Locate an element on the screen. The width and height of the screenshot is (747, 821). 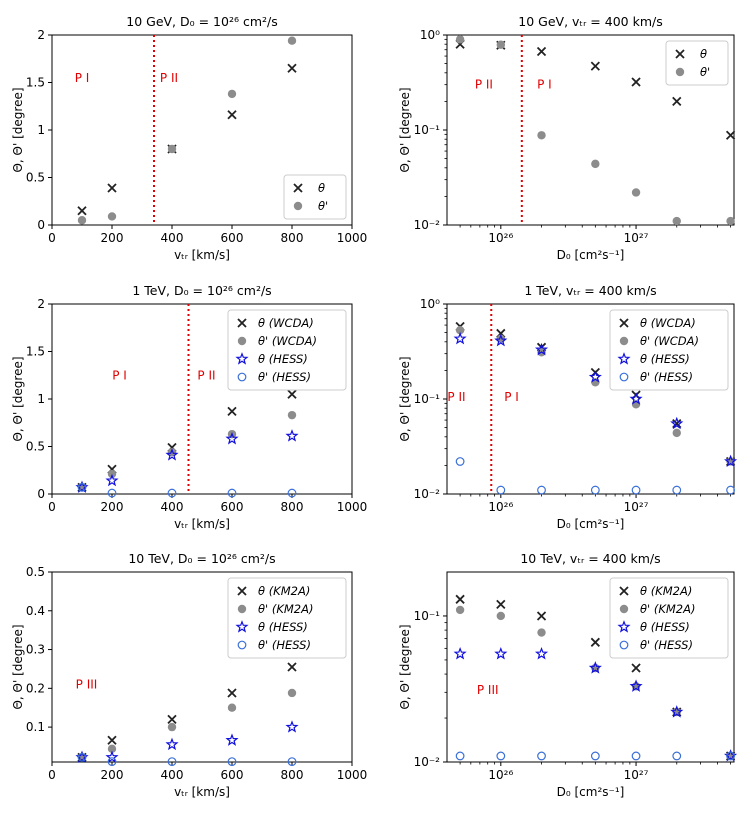
x-tick-label: 600 is located at coordinates (232, 507).